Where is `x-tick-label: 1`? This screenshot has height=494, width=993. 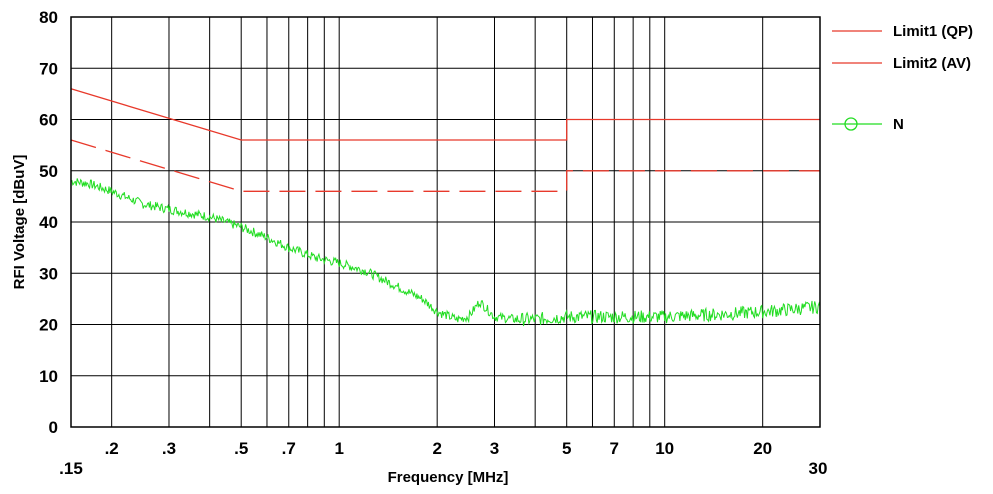
x-tick-label: 1 is located at coordinates (338, 448).